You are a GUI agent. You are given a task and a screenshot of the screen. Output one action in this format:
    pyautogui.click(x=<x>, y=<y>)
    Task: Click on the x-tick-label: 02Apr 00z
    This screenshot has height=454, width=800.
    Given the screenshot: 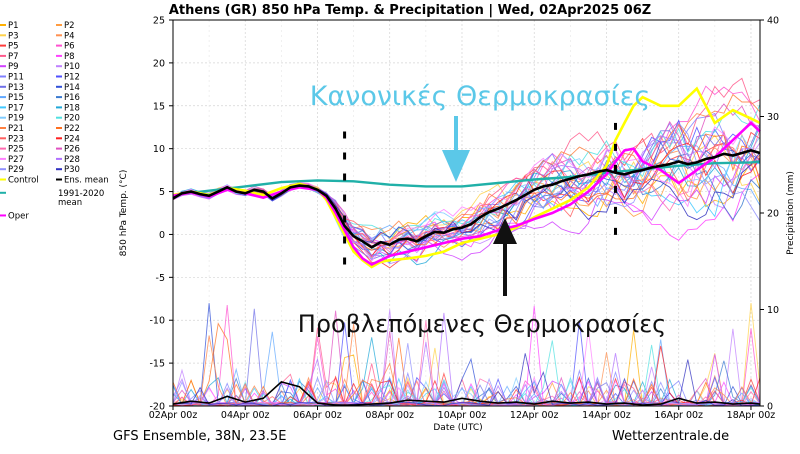 What is the action you would take?
    pyautogui.click(x=173, y=415)
    